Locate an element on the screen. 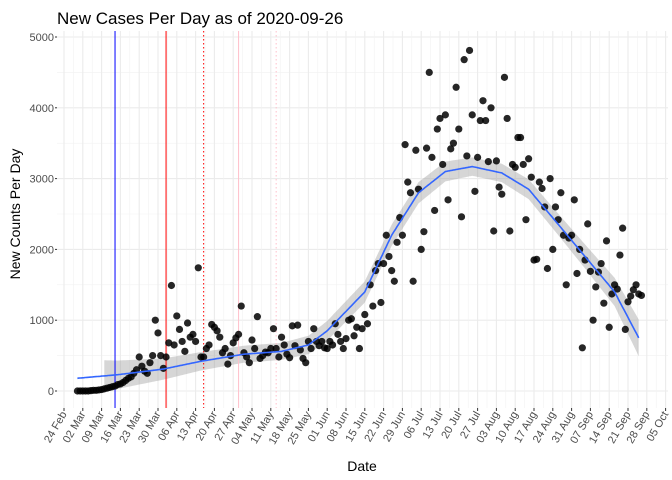 The height and width of the screenshot is (480, 672). y-tick-label: 3000 is located at coordinates (42, 180).